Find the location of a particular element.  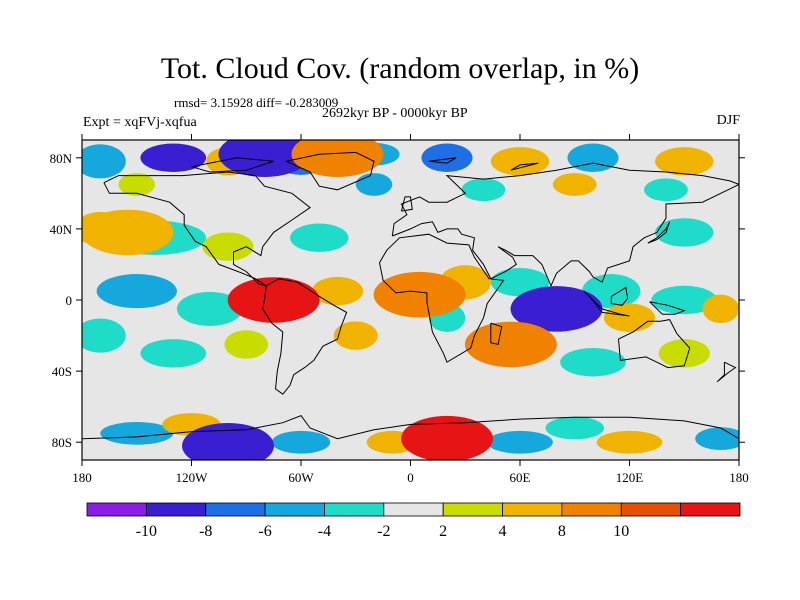

stats-line: rmsd= 3.15928 diff= -0.283009 is located at coordinates (256, 102).